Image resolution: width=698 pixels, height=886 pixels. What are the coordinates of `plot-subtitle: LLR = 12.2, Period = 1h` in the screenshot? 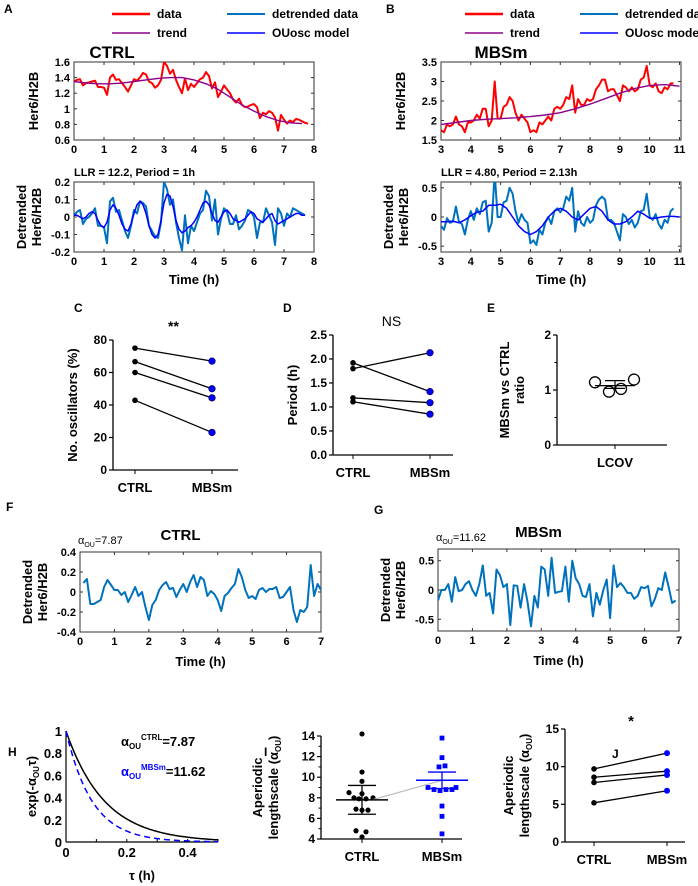 It's located at (134, 173).